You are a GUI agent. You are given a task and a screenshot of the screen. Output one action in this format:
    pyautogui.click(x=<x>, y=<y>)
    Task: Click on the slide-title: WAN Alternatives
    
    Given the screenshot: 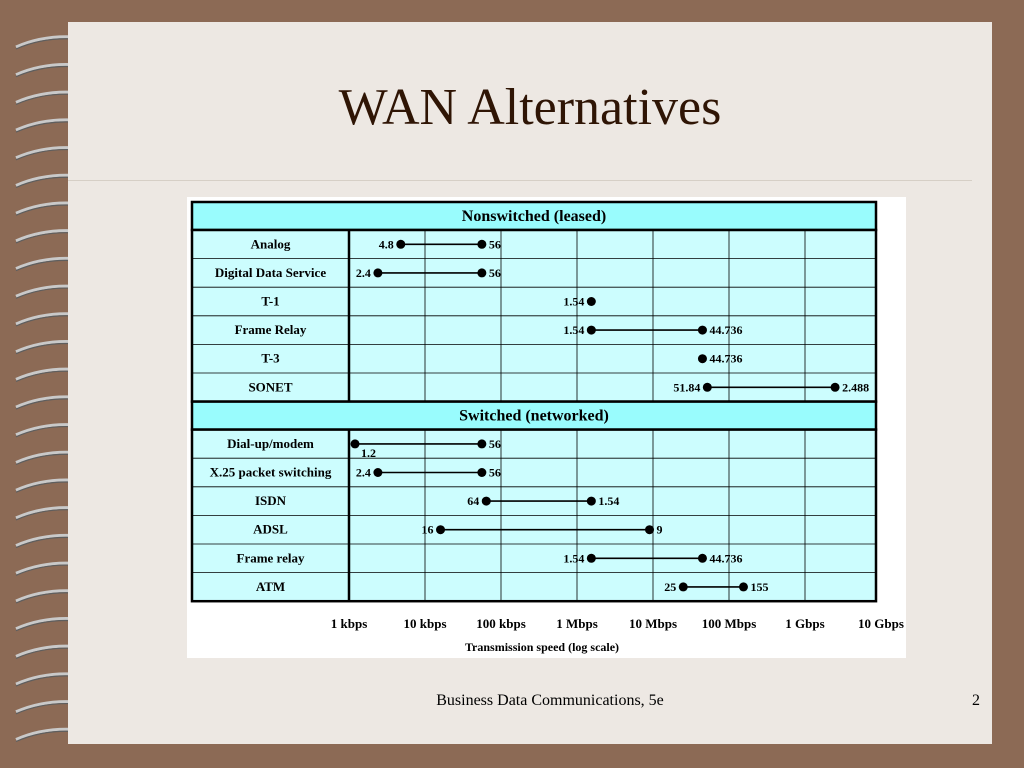 What is the action you would take?
    pyautogui.click(x=530, y=107)
    